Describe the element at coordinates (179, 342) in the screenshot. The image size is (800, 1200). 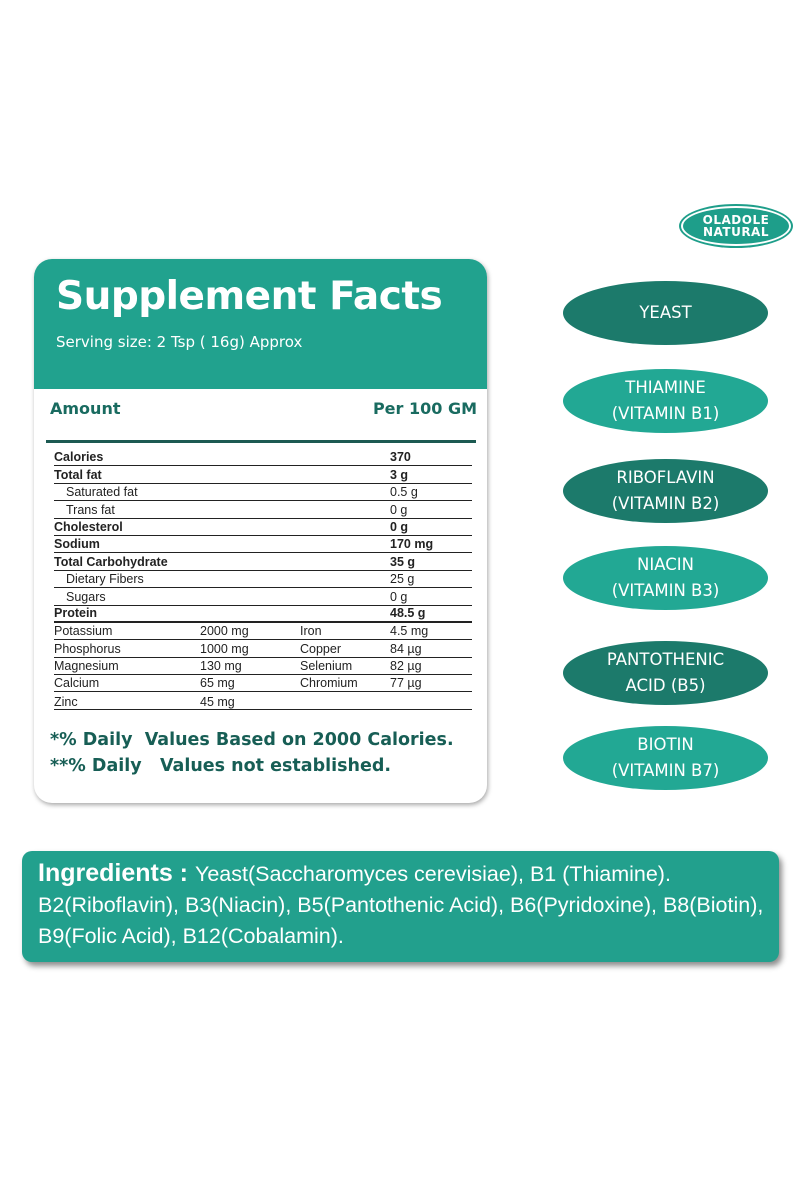
I see `serving-size: Serving size: 2 Tsp ( 16g) Approx` at that location.